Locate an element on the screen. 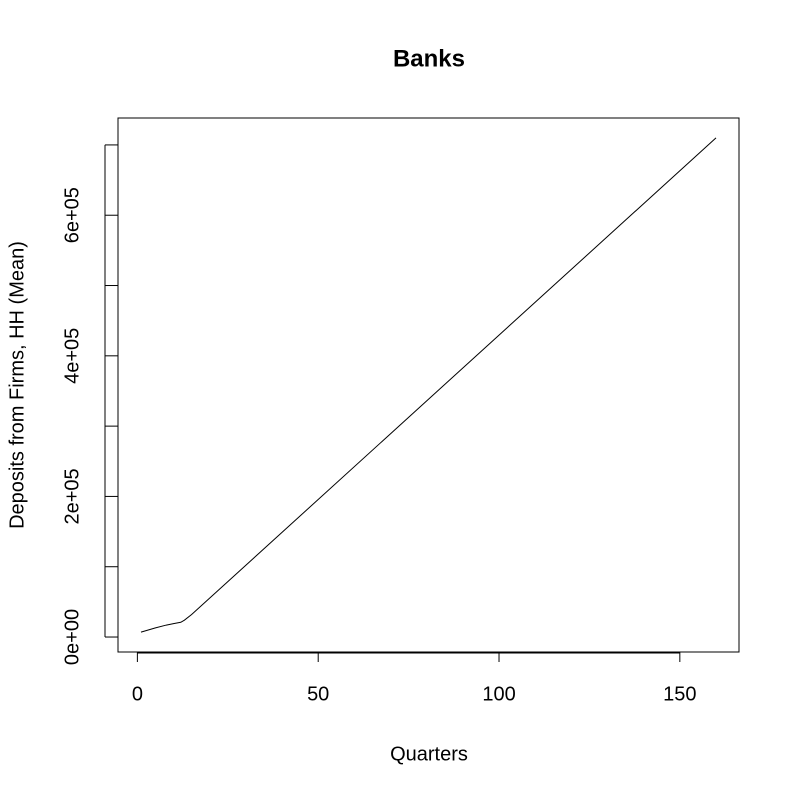 Image resolution: width=800 pixels, height=800 pixels. x-tick-label: 50 is located at coordinates (318, 694).